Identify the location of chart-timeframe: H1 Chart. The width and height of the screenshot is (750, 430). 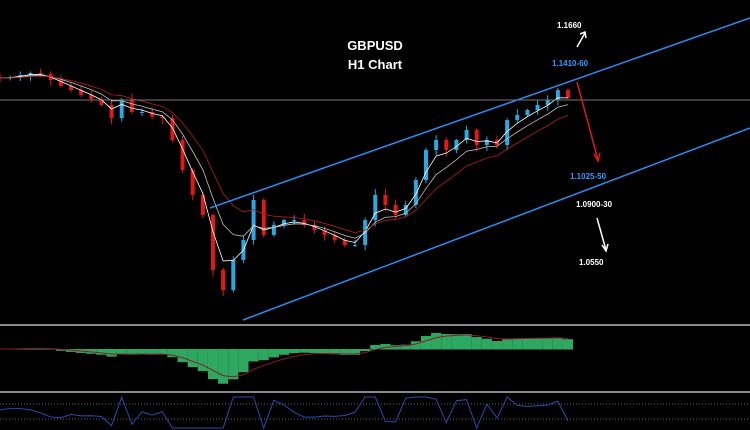
(375, 64).